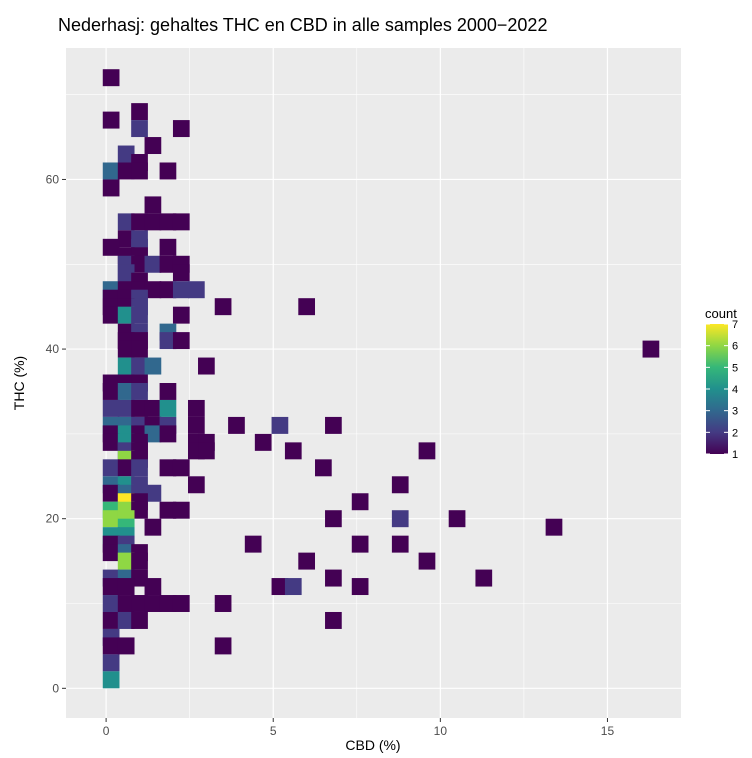 Image resolution: width=752 pixels, height=758 pixels. What do you see at coordinates (735, 412) in the screenshot?
I see `legend-tick-label: 3` at bounding box center [735, 412].